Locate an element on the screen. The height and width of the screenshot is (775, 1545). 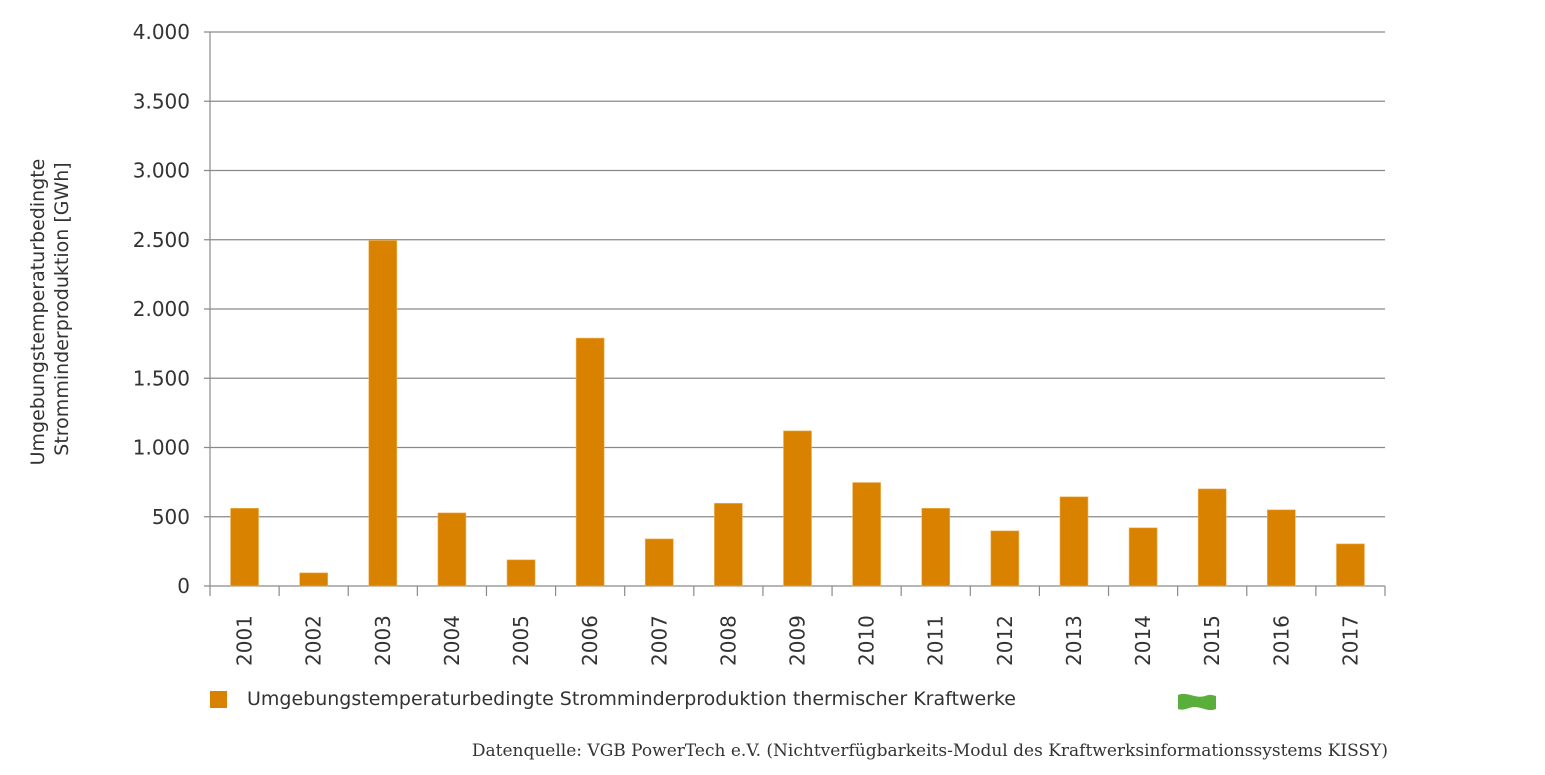
x-tick-label: 2017 is located at coordinates (1350, 640).